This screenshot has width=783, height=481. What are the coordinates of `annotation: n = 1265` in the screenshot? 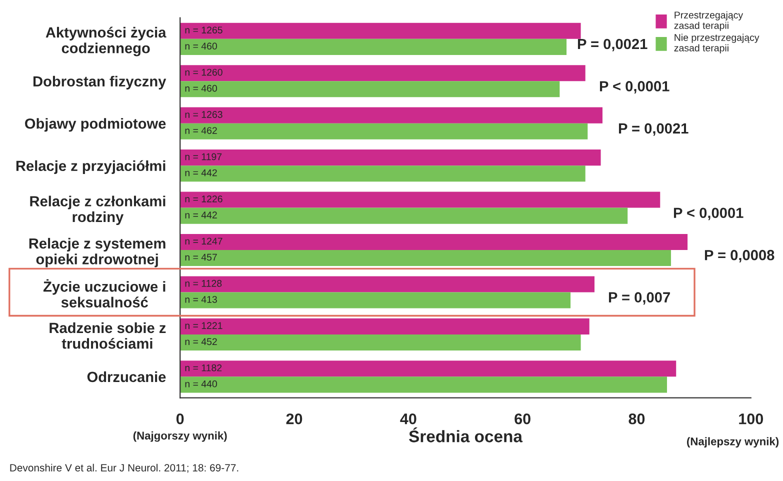 It's located at (203, 30).